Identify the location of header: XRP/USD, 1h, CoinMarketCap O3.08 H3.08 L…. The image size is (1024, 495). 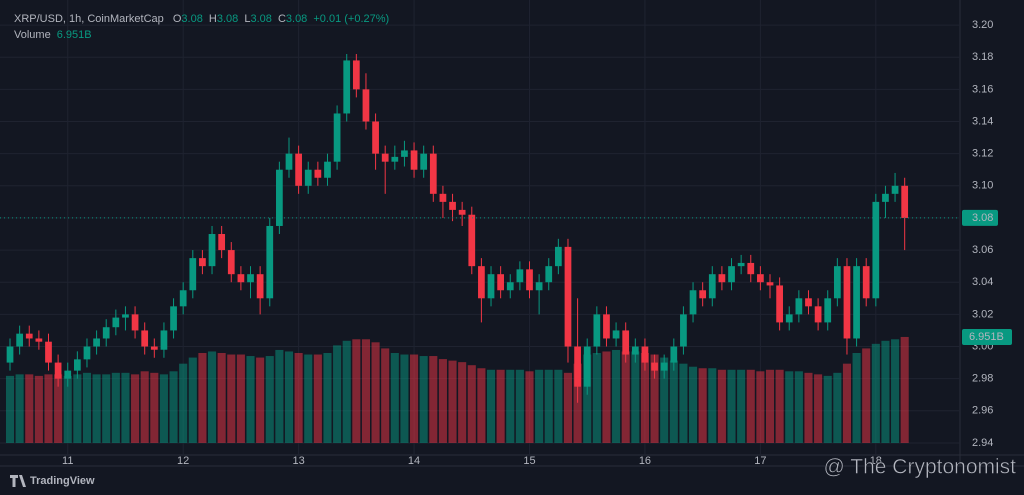
(201, 19).